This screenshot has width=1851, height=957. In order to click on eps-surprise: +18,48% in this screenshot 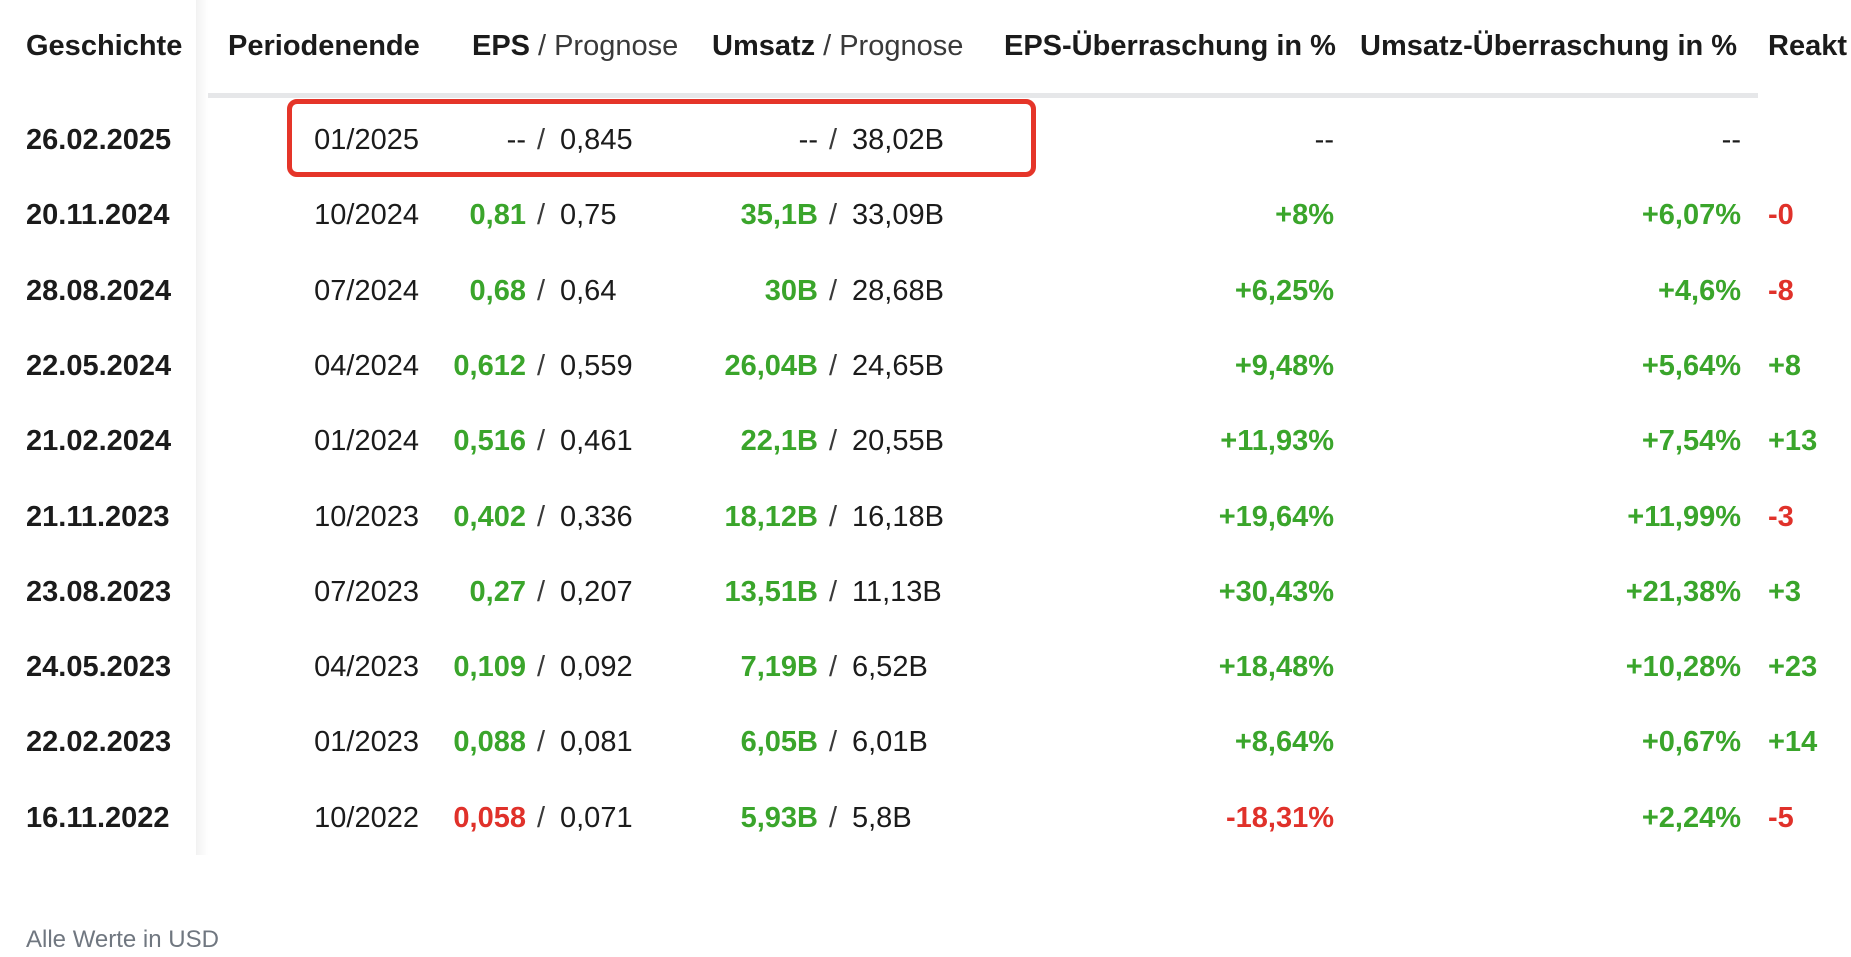, I will do `click(1276, 667)`.